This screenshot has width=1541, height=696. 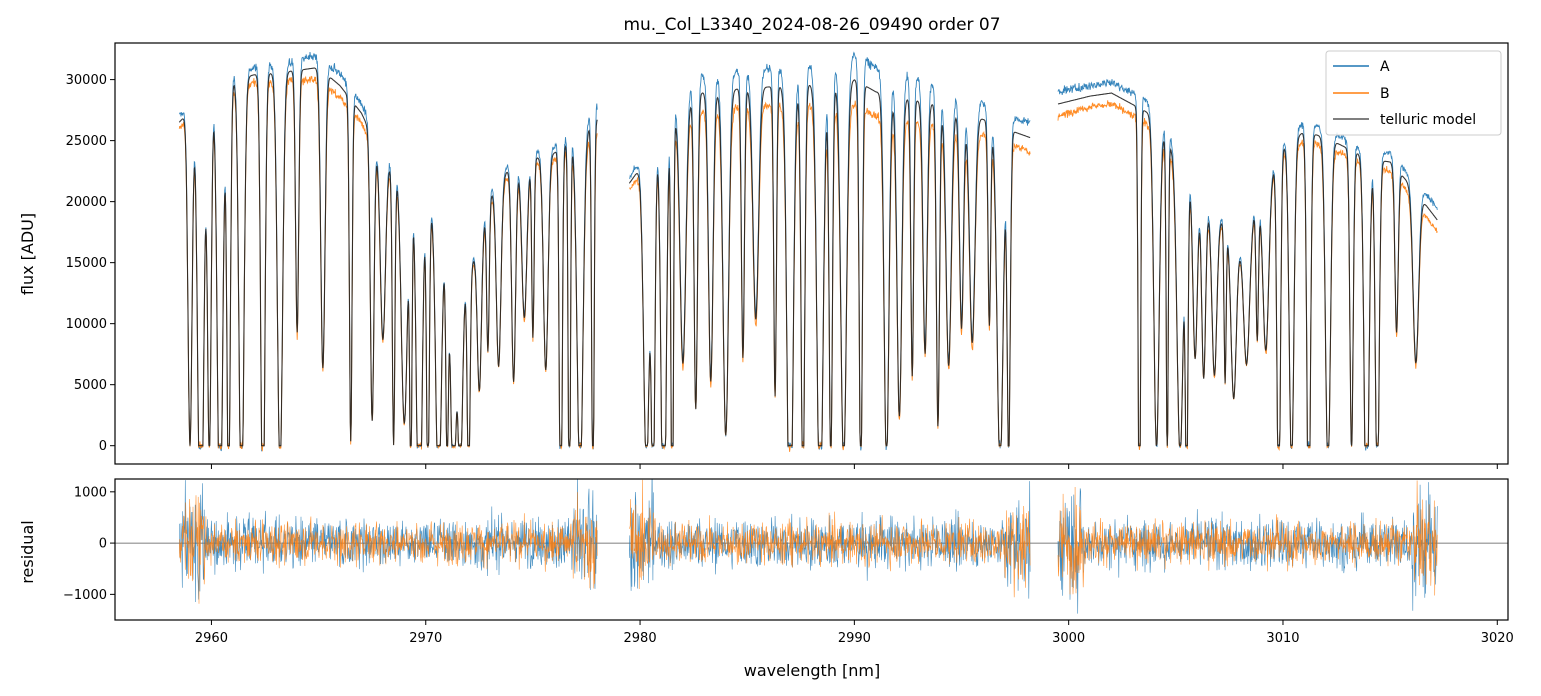 What do you see at coordinates (1497, 638) in the screenshot?
I see `residual-x-tick-label: 3020` at bounding box center [1497, 638].